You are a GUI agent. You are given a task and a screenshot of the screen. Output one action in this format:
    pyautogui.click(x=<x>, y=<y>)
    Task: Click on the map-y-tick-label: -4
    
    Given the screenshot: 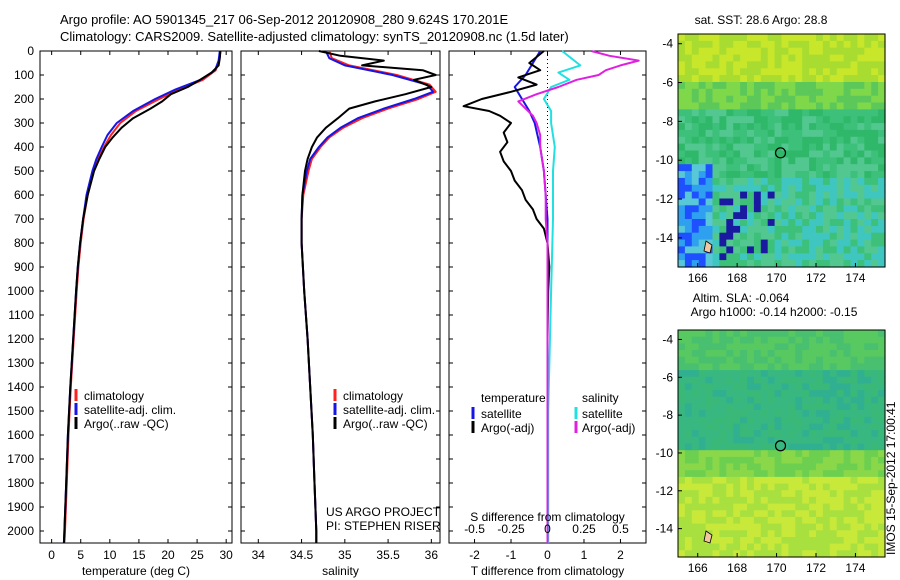 What is the action you would take?
    pyautogui.click(x=667, y=44)
    